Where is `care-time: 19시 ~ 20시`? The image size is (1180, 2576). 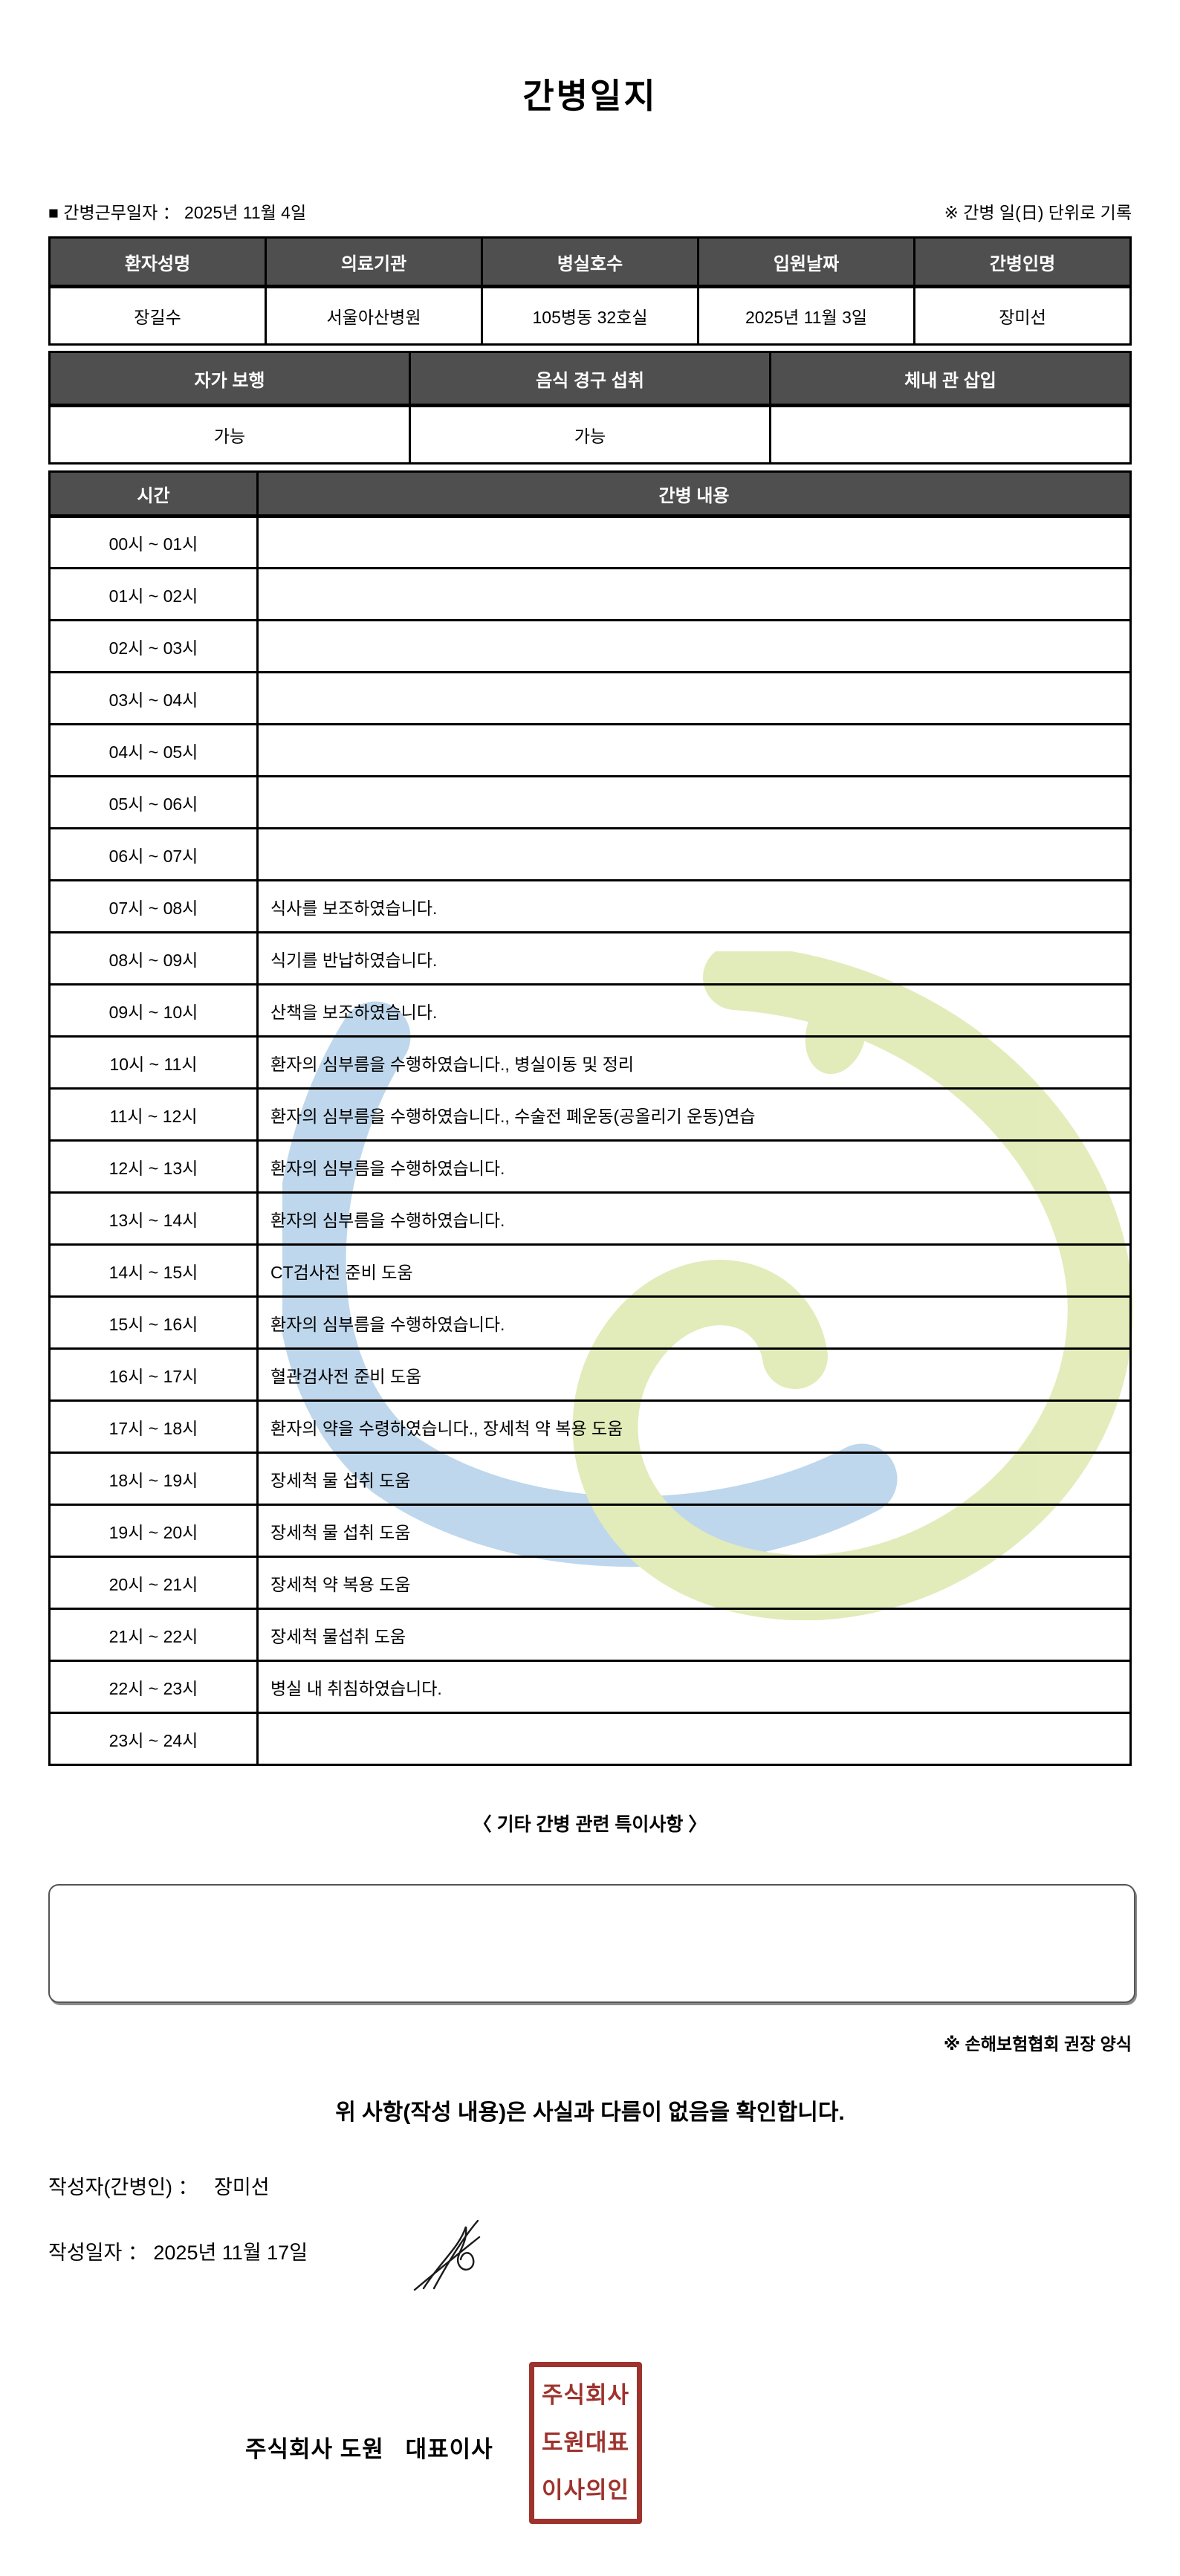
care-time: 19시 ~ 20시 is located at coordinates (153, 1531).